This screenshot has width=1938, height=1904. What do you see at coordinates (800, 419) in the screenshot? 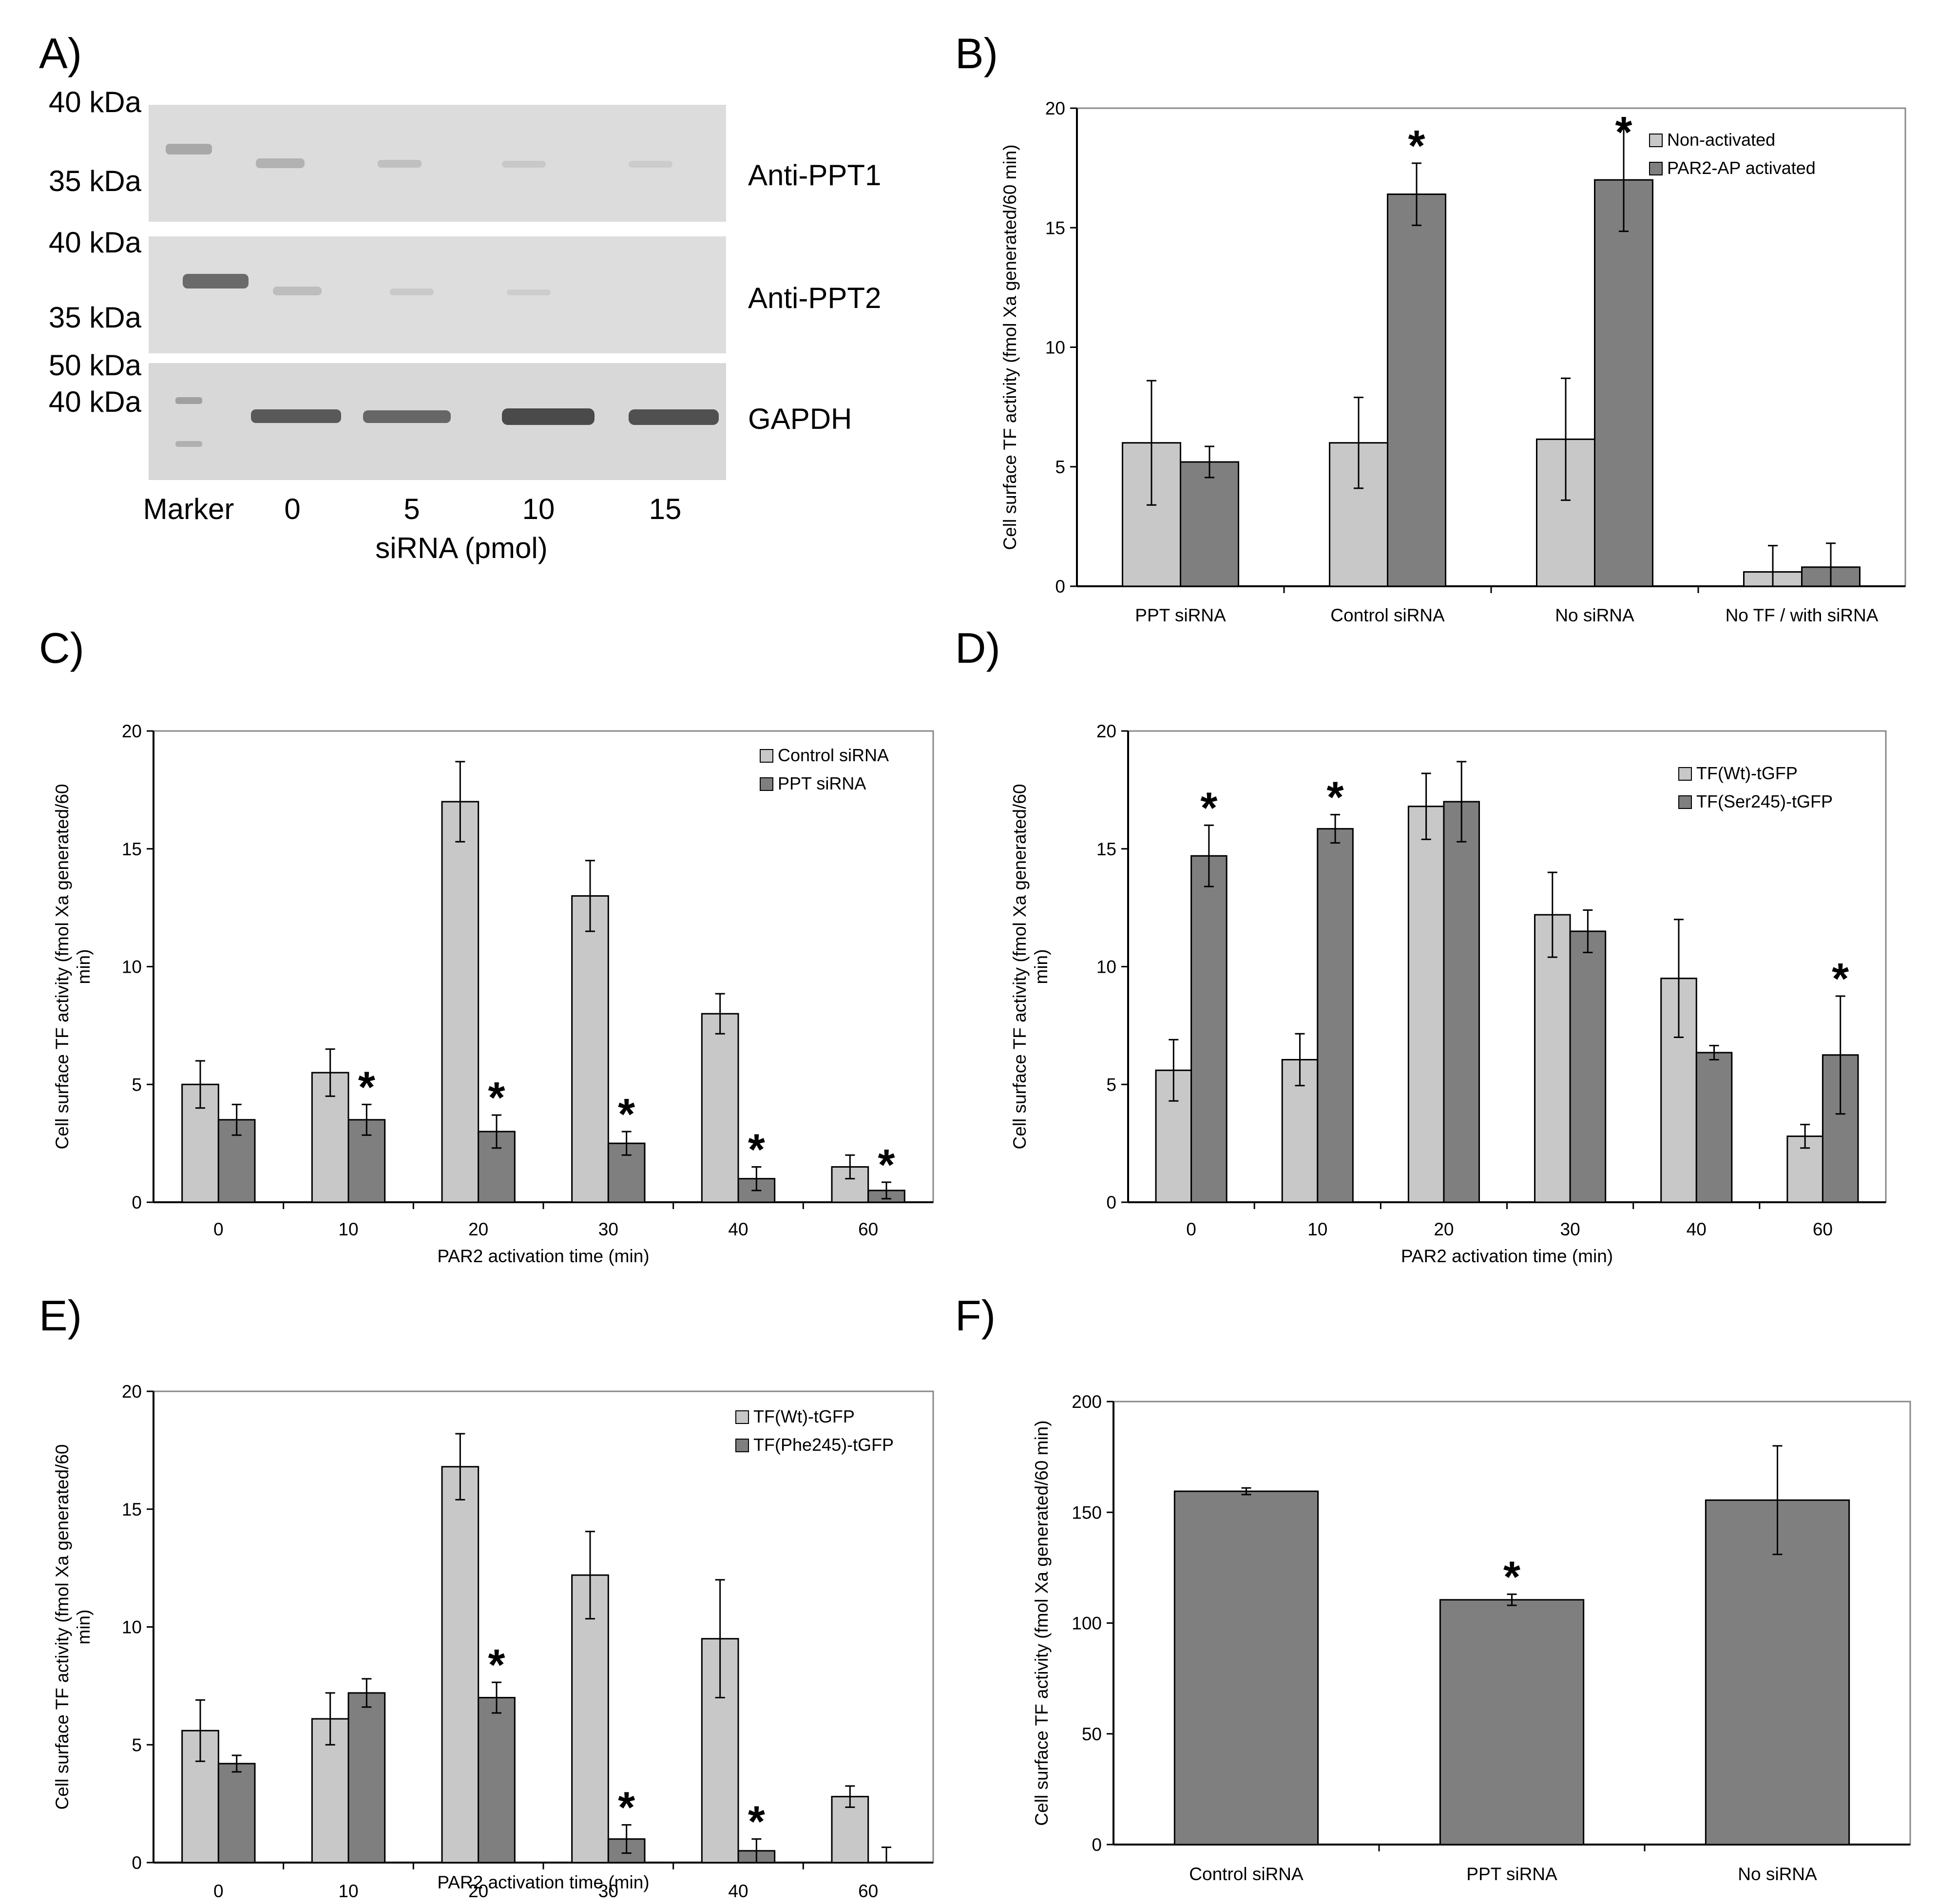
I see `row-label-gapdh: GAPDH` at bounding box center [800, 419].